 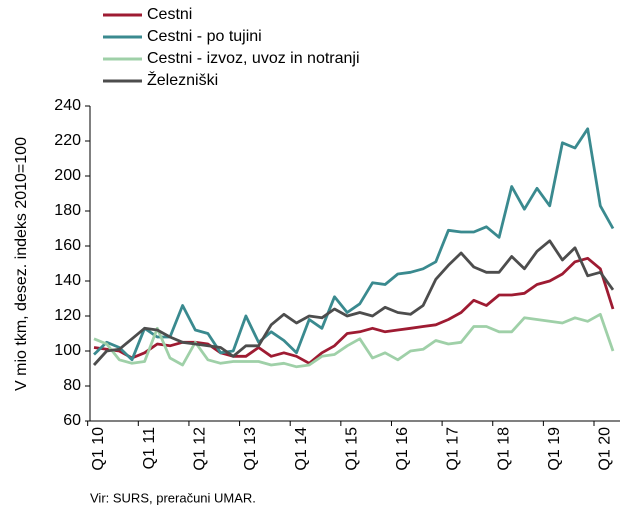 What do you see at coordinates (199, 449) in the screenshot?
I see `x-tick-label: Q1 12` at bounding box center [199, 449].